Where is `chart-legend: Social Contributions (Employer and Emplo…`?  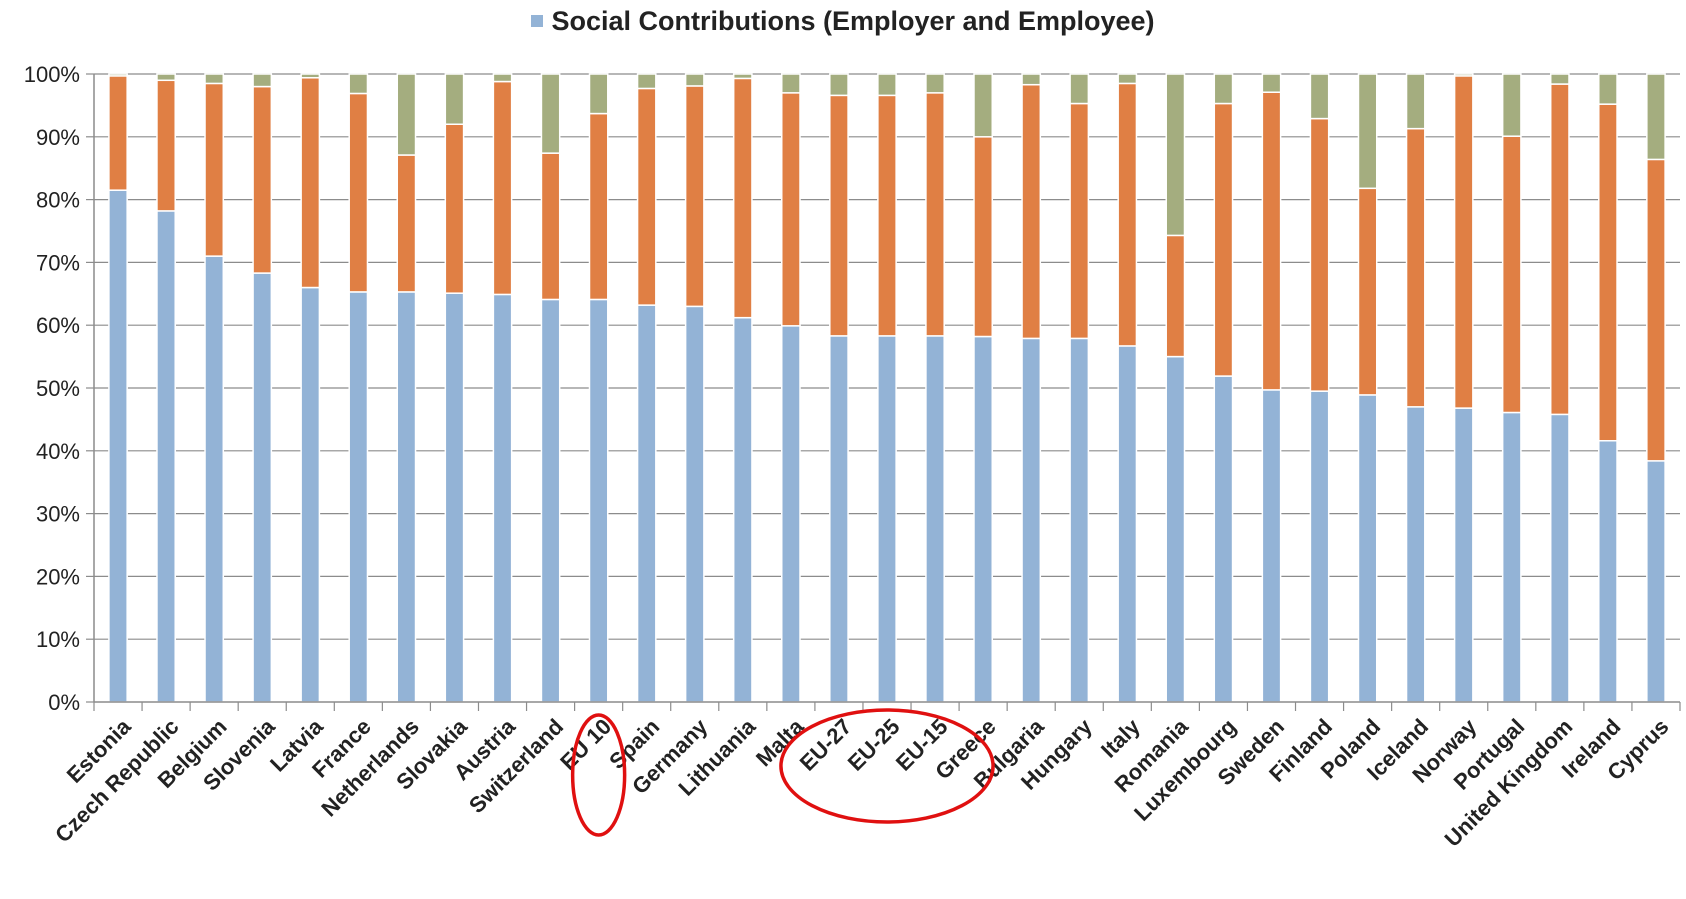
chart-legend: Social Contributions (Employer and Emplo… is located at coordinates (843, 21).